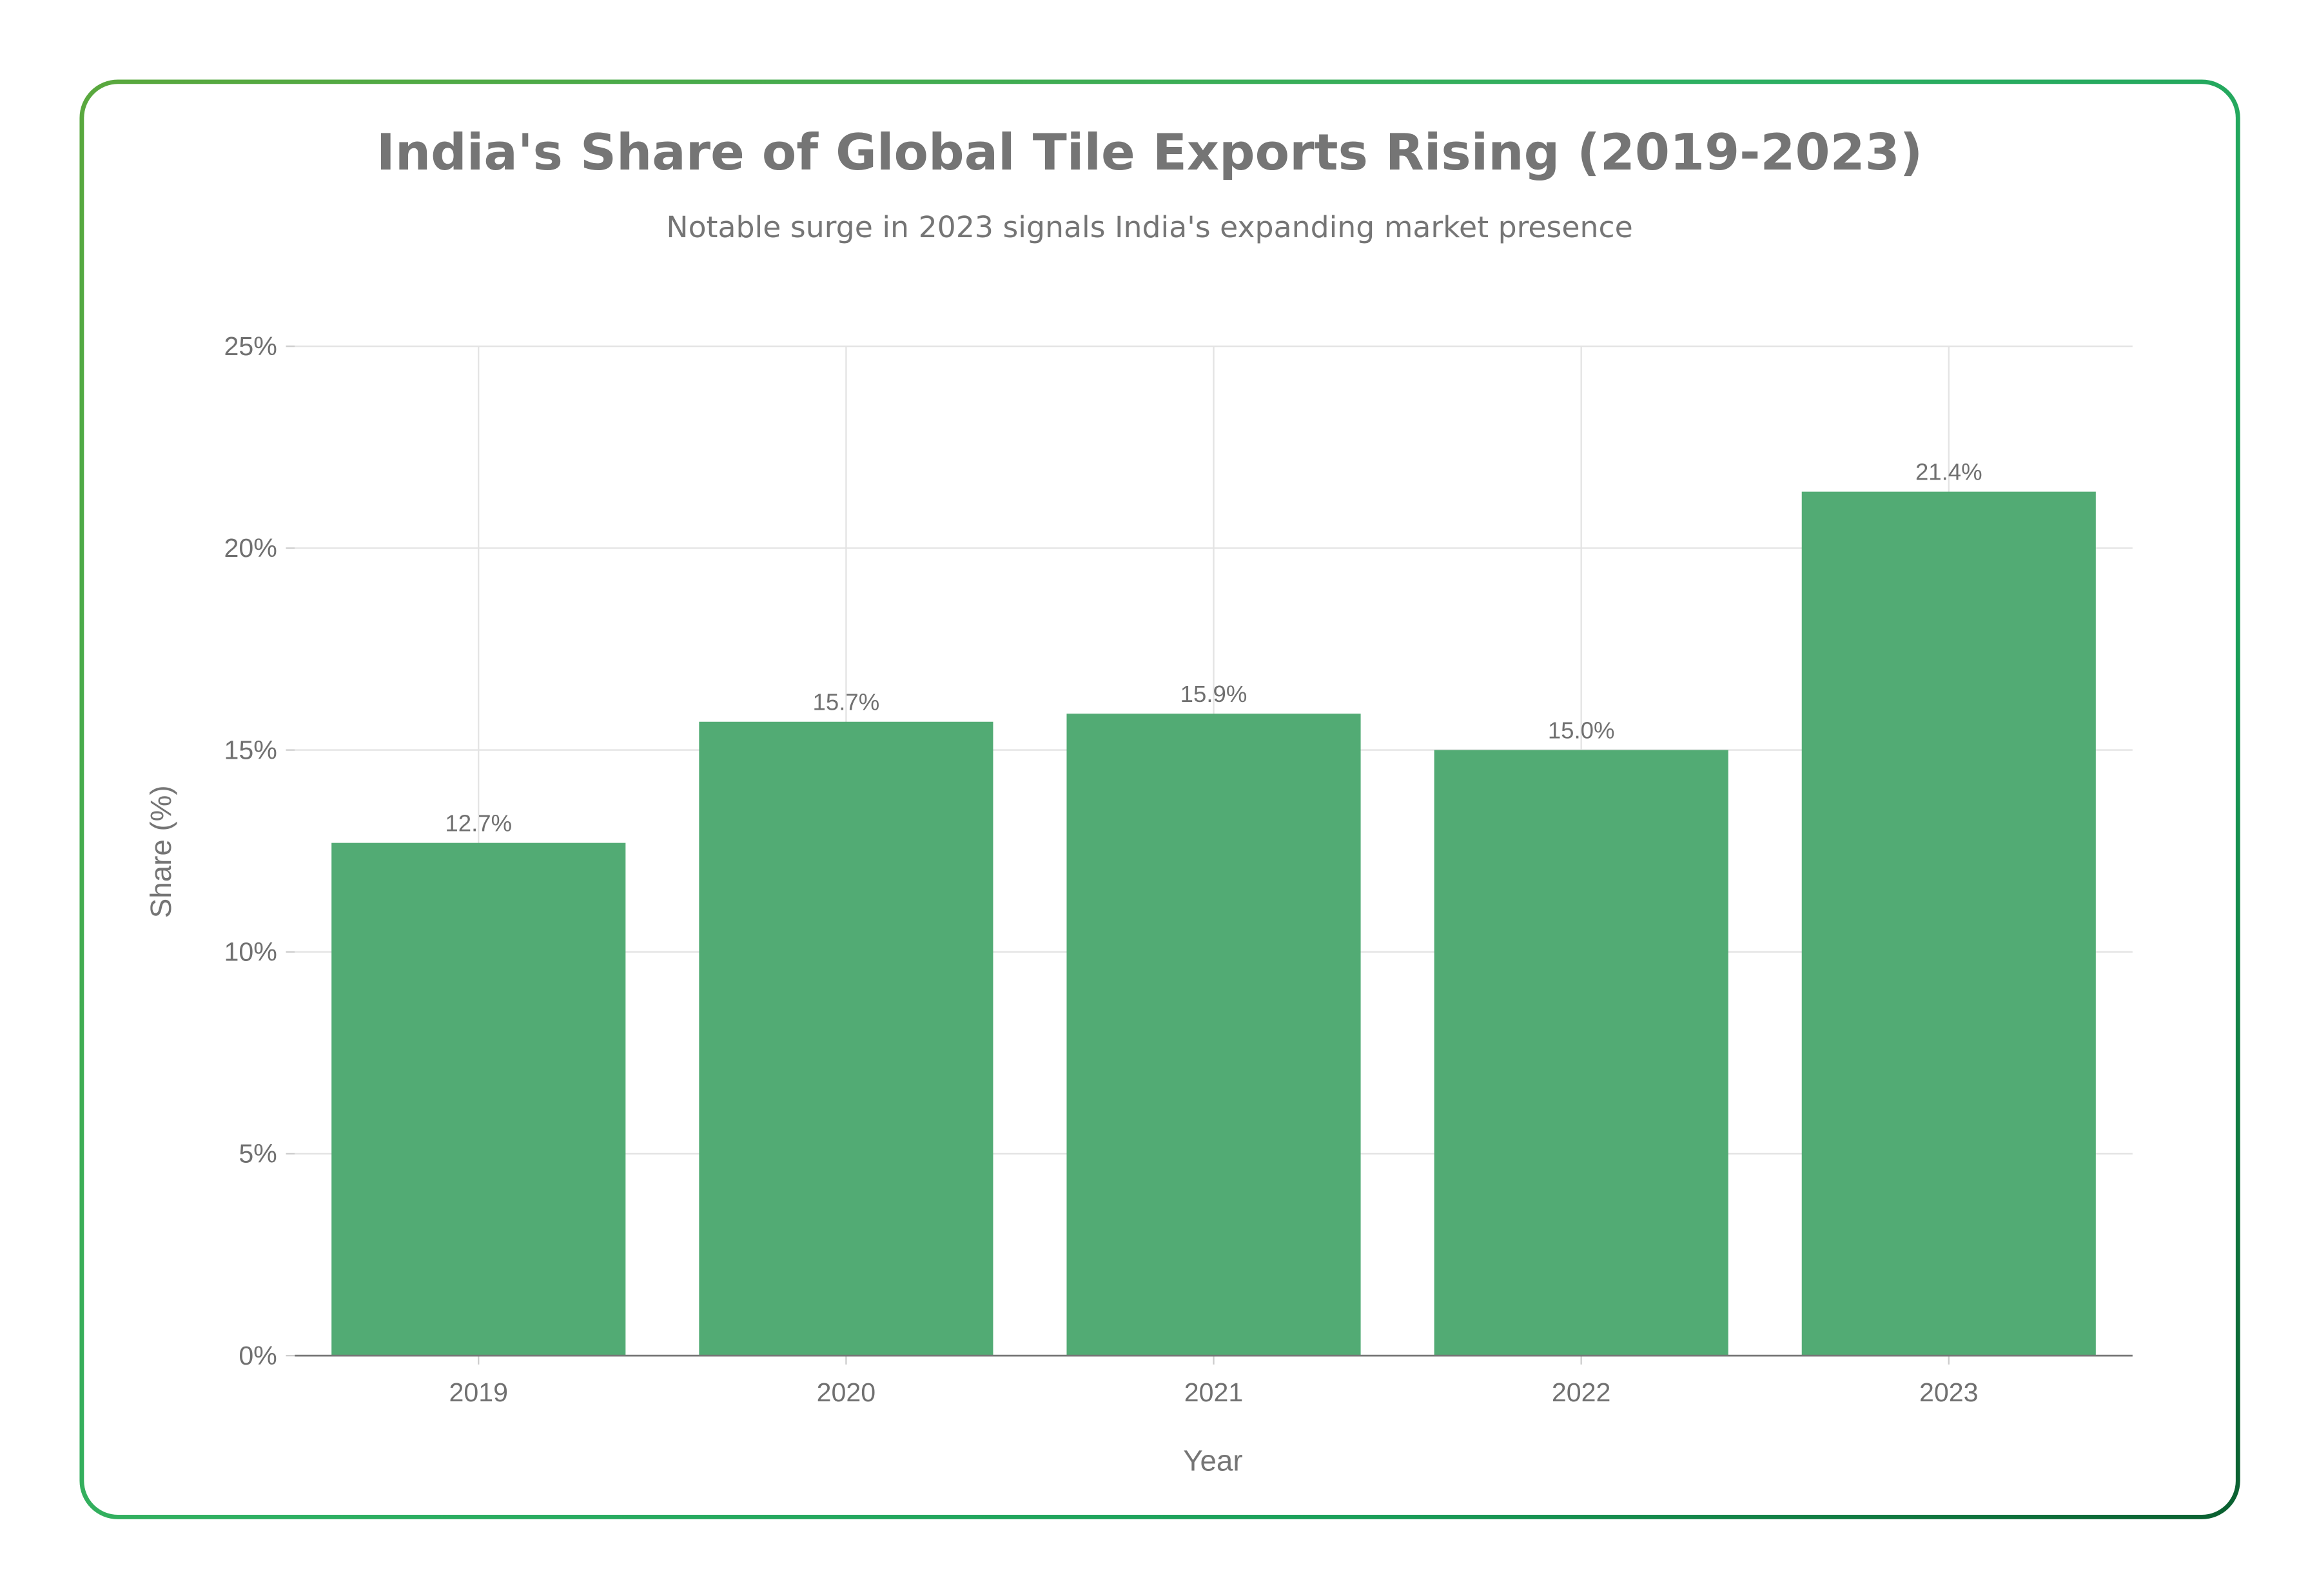  Describe the element at coordinates (1581, 1392) in the screenshot. I see `x-tick-label: 2022` at that location.